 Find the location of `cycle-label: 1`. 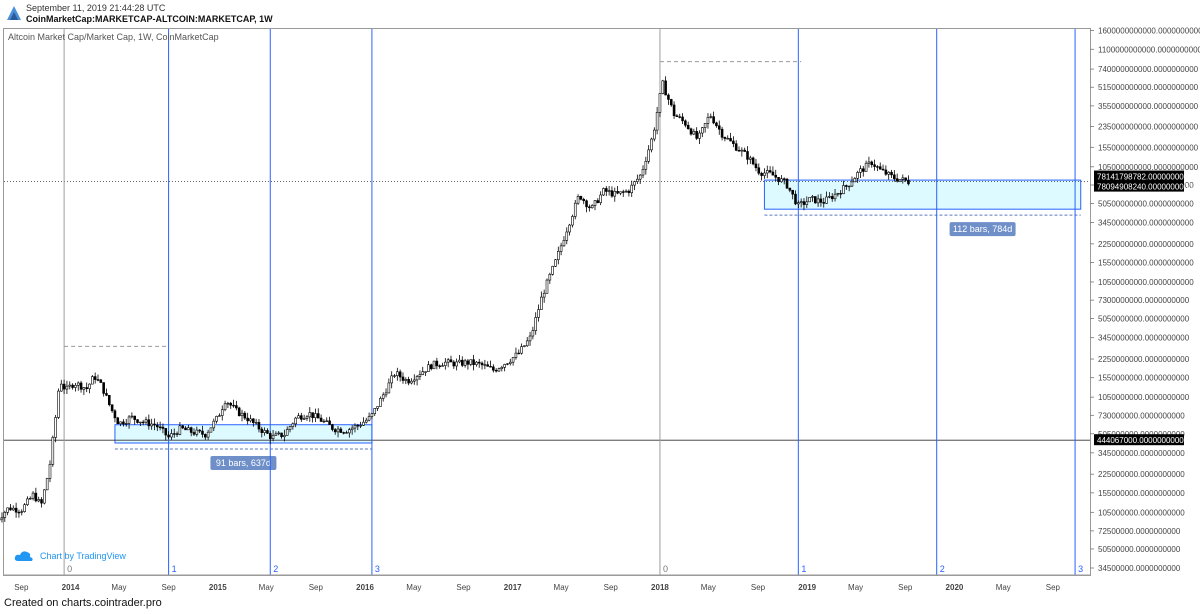

cycle-label: 1 is located at coordinates (803, 569).